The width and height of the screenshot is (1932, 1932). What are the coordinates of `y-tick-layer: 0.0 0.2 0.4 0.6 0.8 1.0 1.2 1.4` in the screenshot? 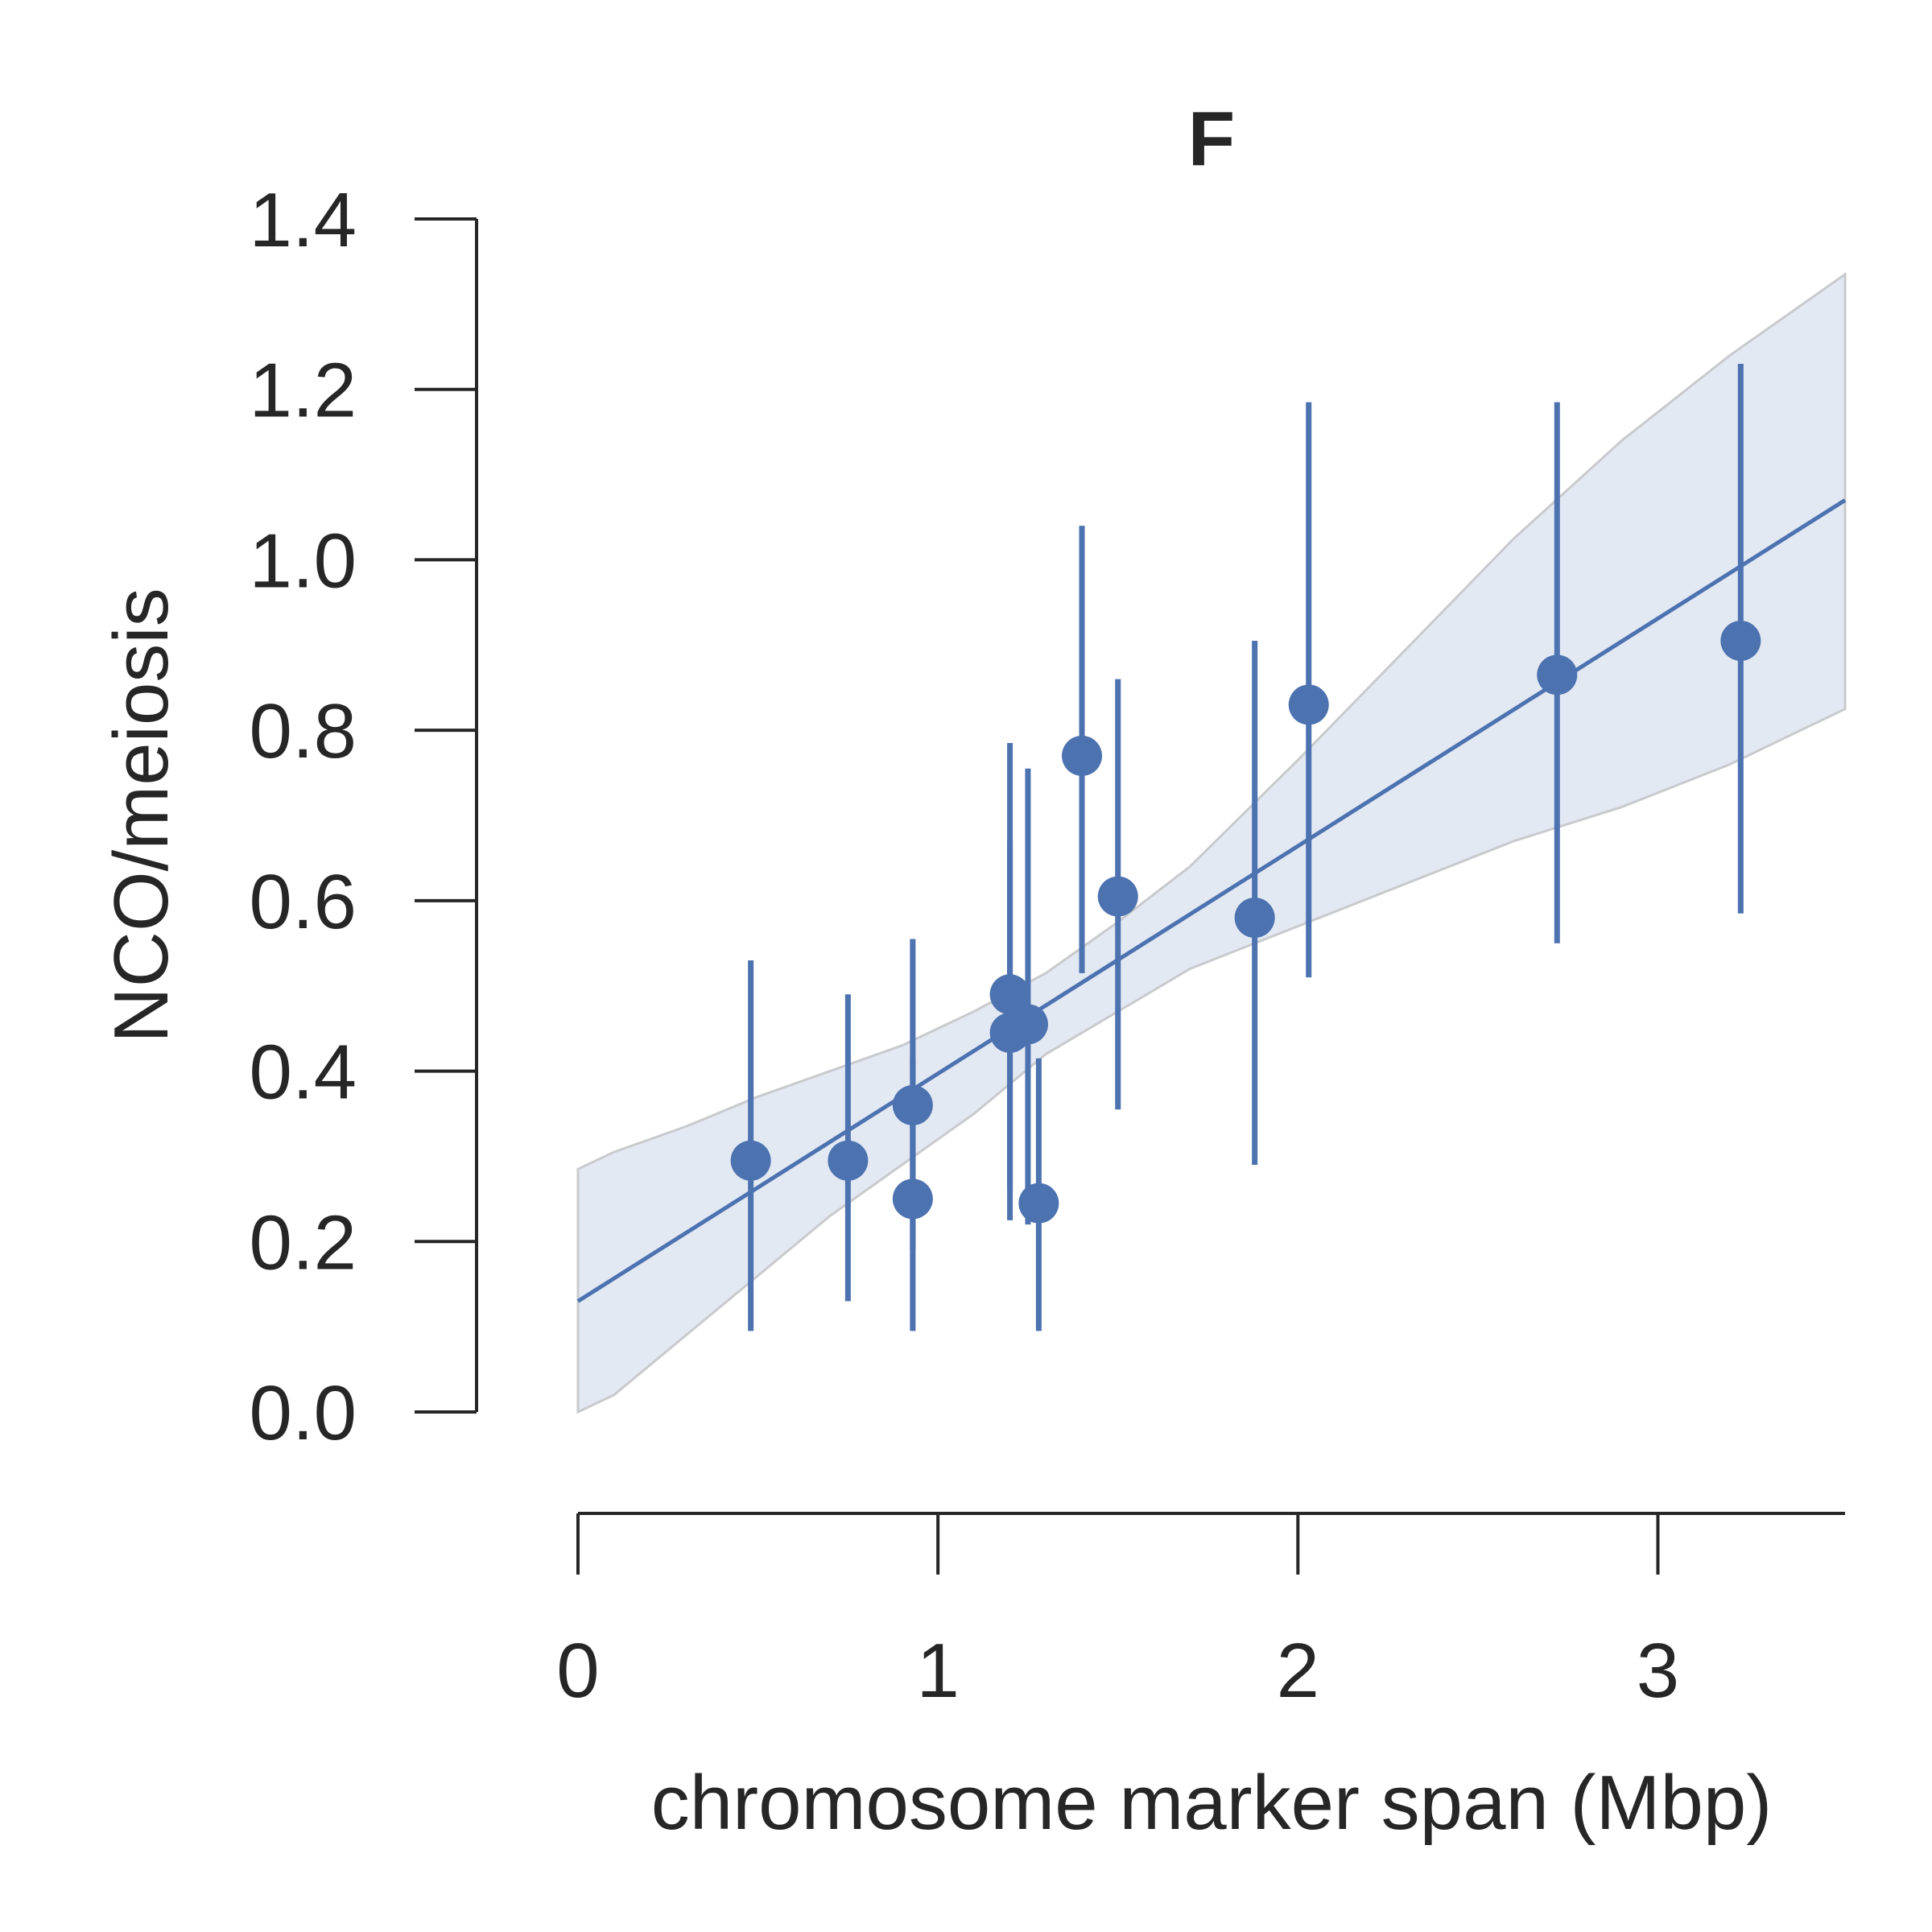 It's located at (363, 816).